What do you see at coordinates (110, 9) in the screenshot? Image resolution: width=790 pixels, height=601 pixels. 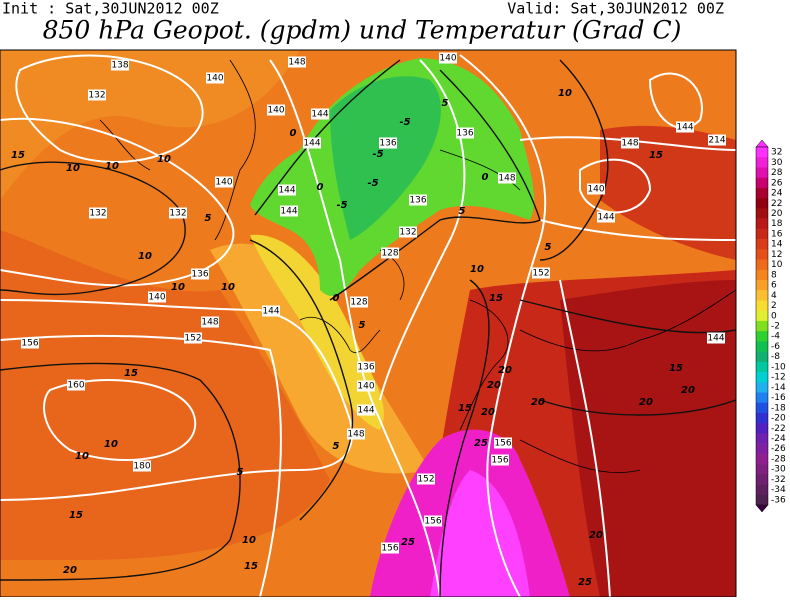 I see `init-time: Init : Sat,30JUN2012 00Z` at bounding box center [110, 9].